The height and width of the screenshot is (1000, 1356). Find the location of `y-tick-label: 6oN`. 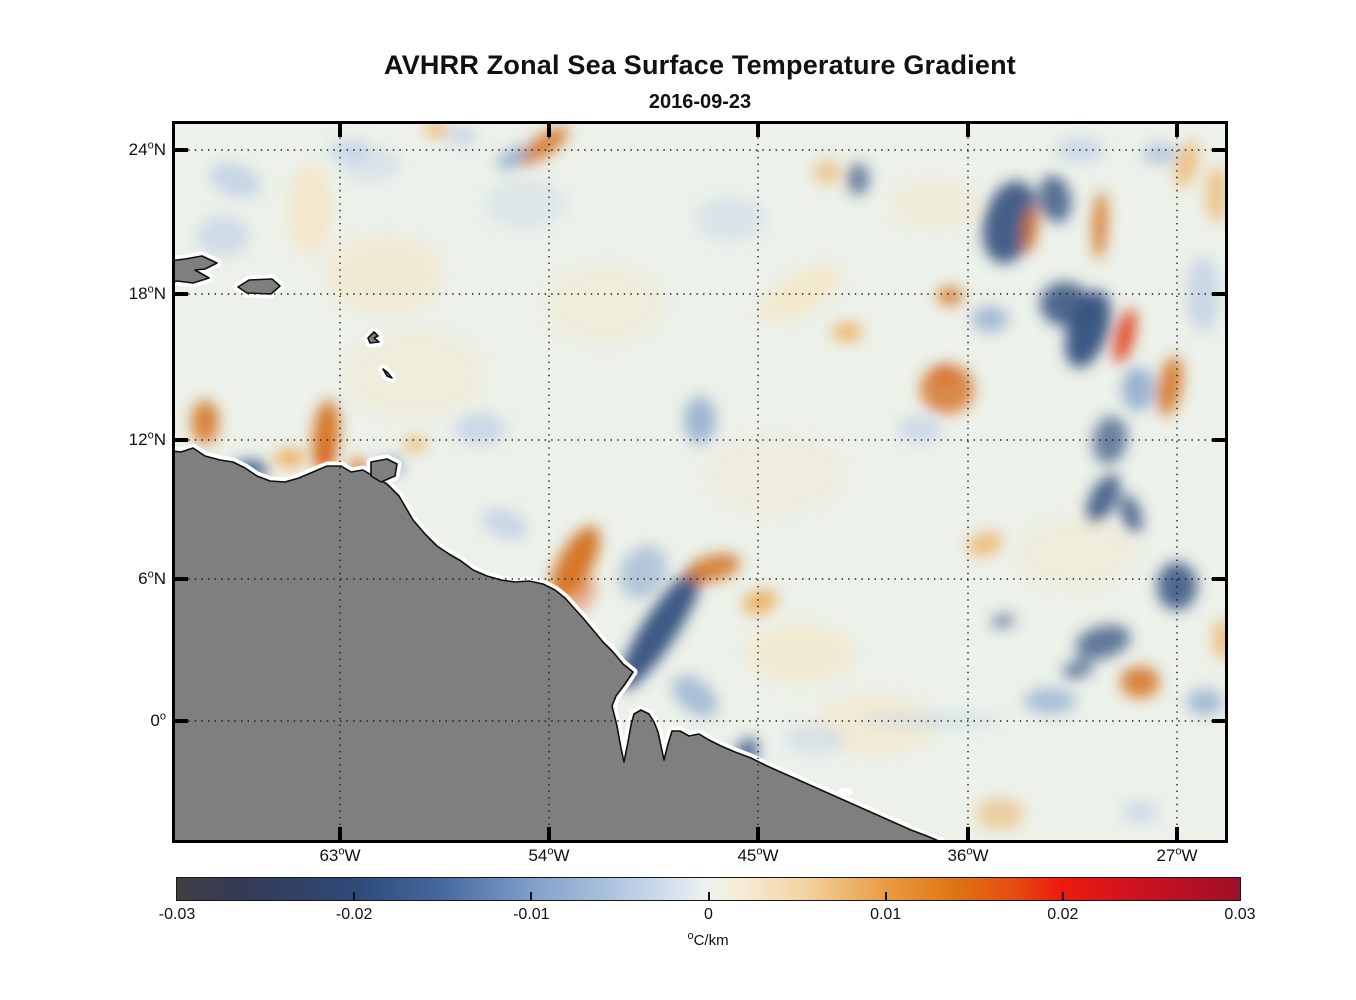

y-tick-label: 6oN is located at coordinates (152, 578).